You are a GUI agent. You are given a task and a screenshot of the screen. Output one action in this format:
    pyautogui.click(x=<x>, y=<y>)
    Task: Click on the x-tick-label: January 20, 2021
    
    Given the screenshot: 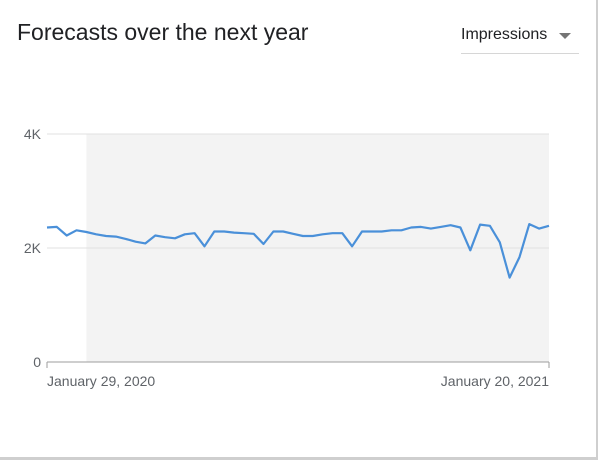 What is the action you would take?
    pyautogui.click(x=495, y=381)
    